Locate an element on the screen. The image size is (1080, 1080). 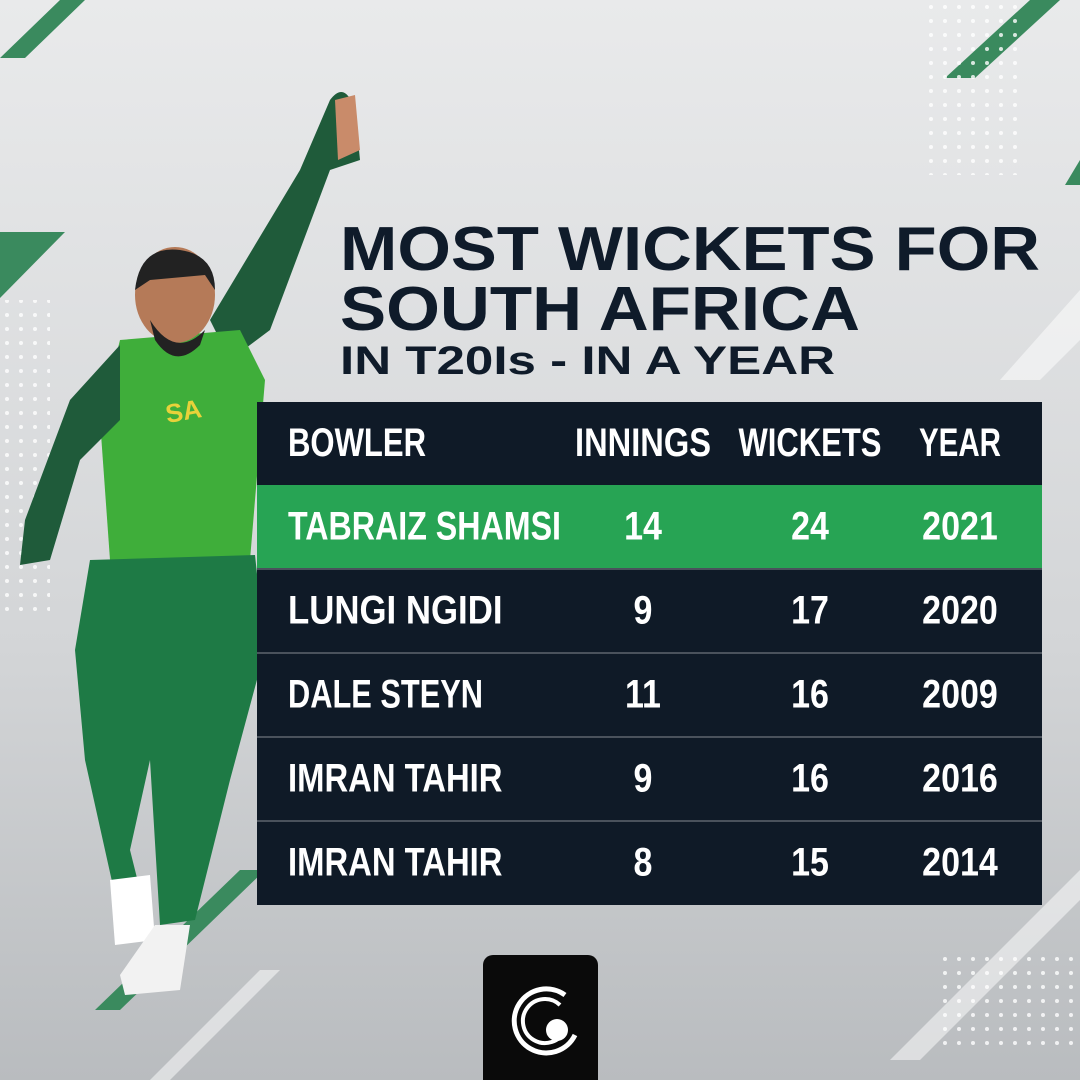
svg-text: SA is located at coordinates (183, 411).